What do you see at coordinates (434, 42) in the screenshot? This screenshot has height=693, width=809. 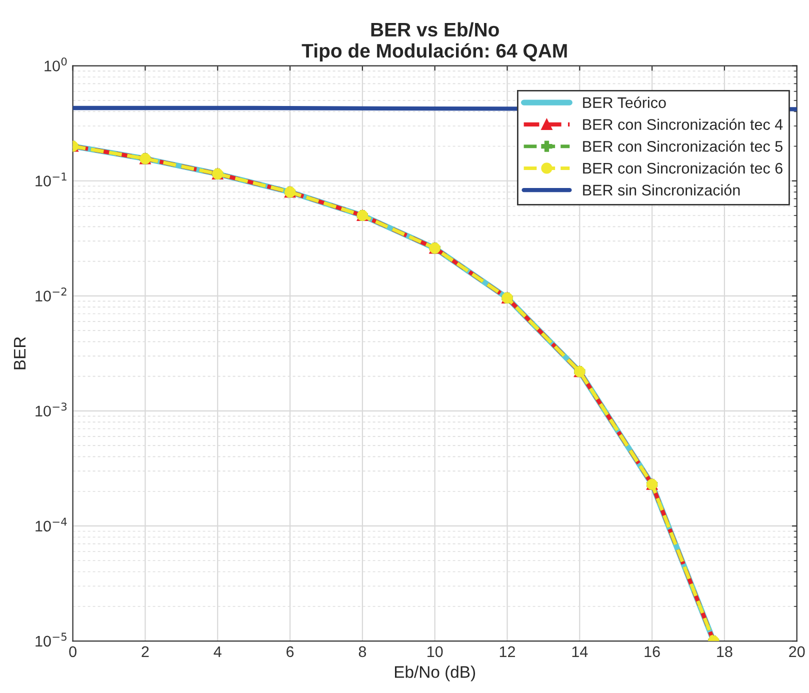 I see `chart-title: BER vs Eb/No Tipo de Modulación: 64 QAM` at bounding box center [434, 42].